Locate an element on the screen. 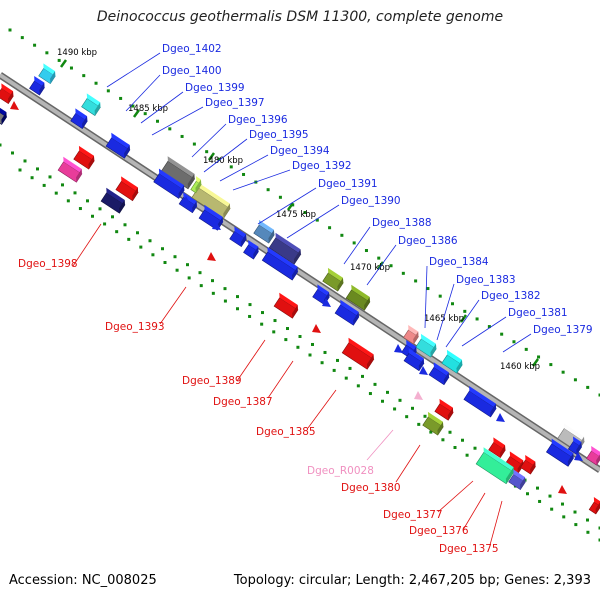 The height and width of the screenshot is (600, 600). kbp-marker-label: 1480 kbp is located at coordinates (223, 161).